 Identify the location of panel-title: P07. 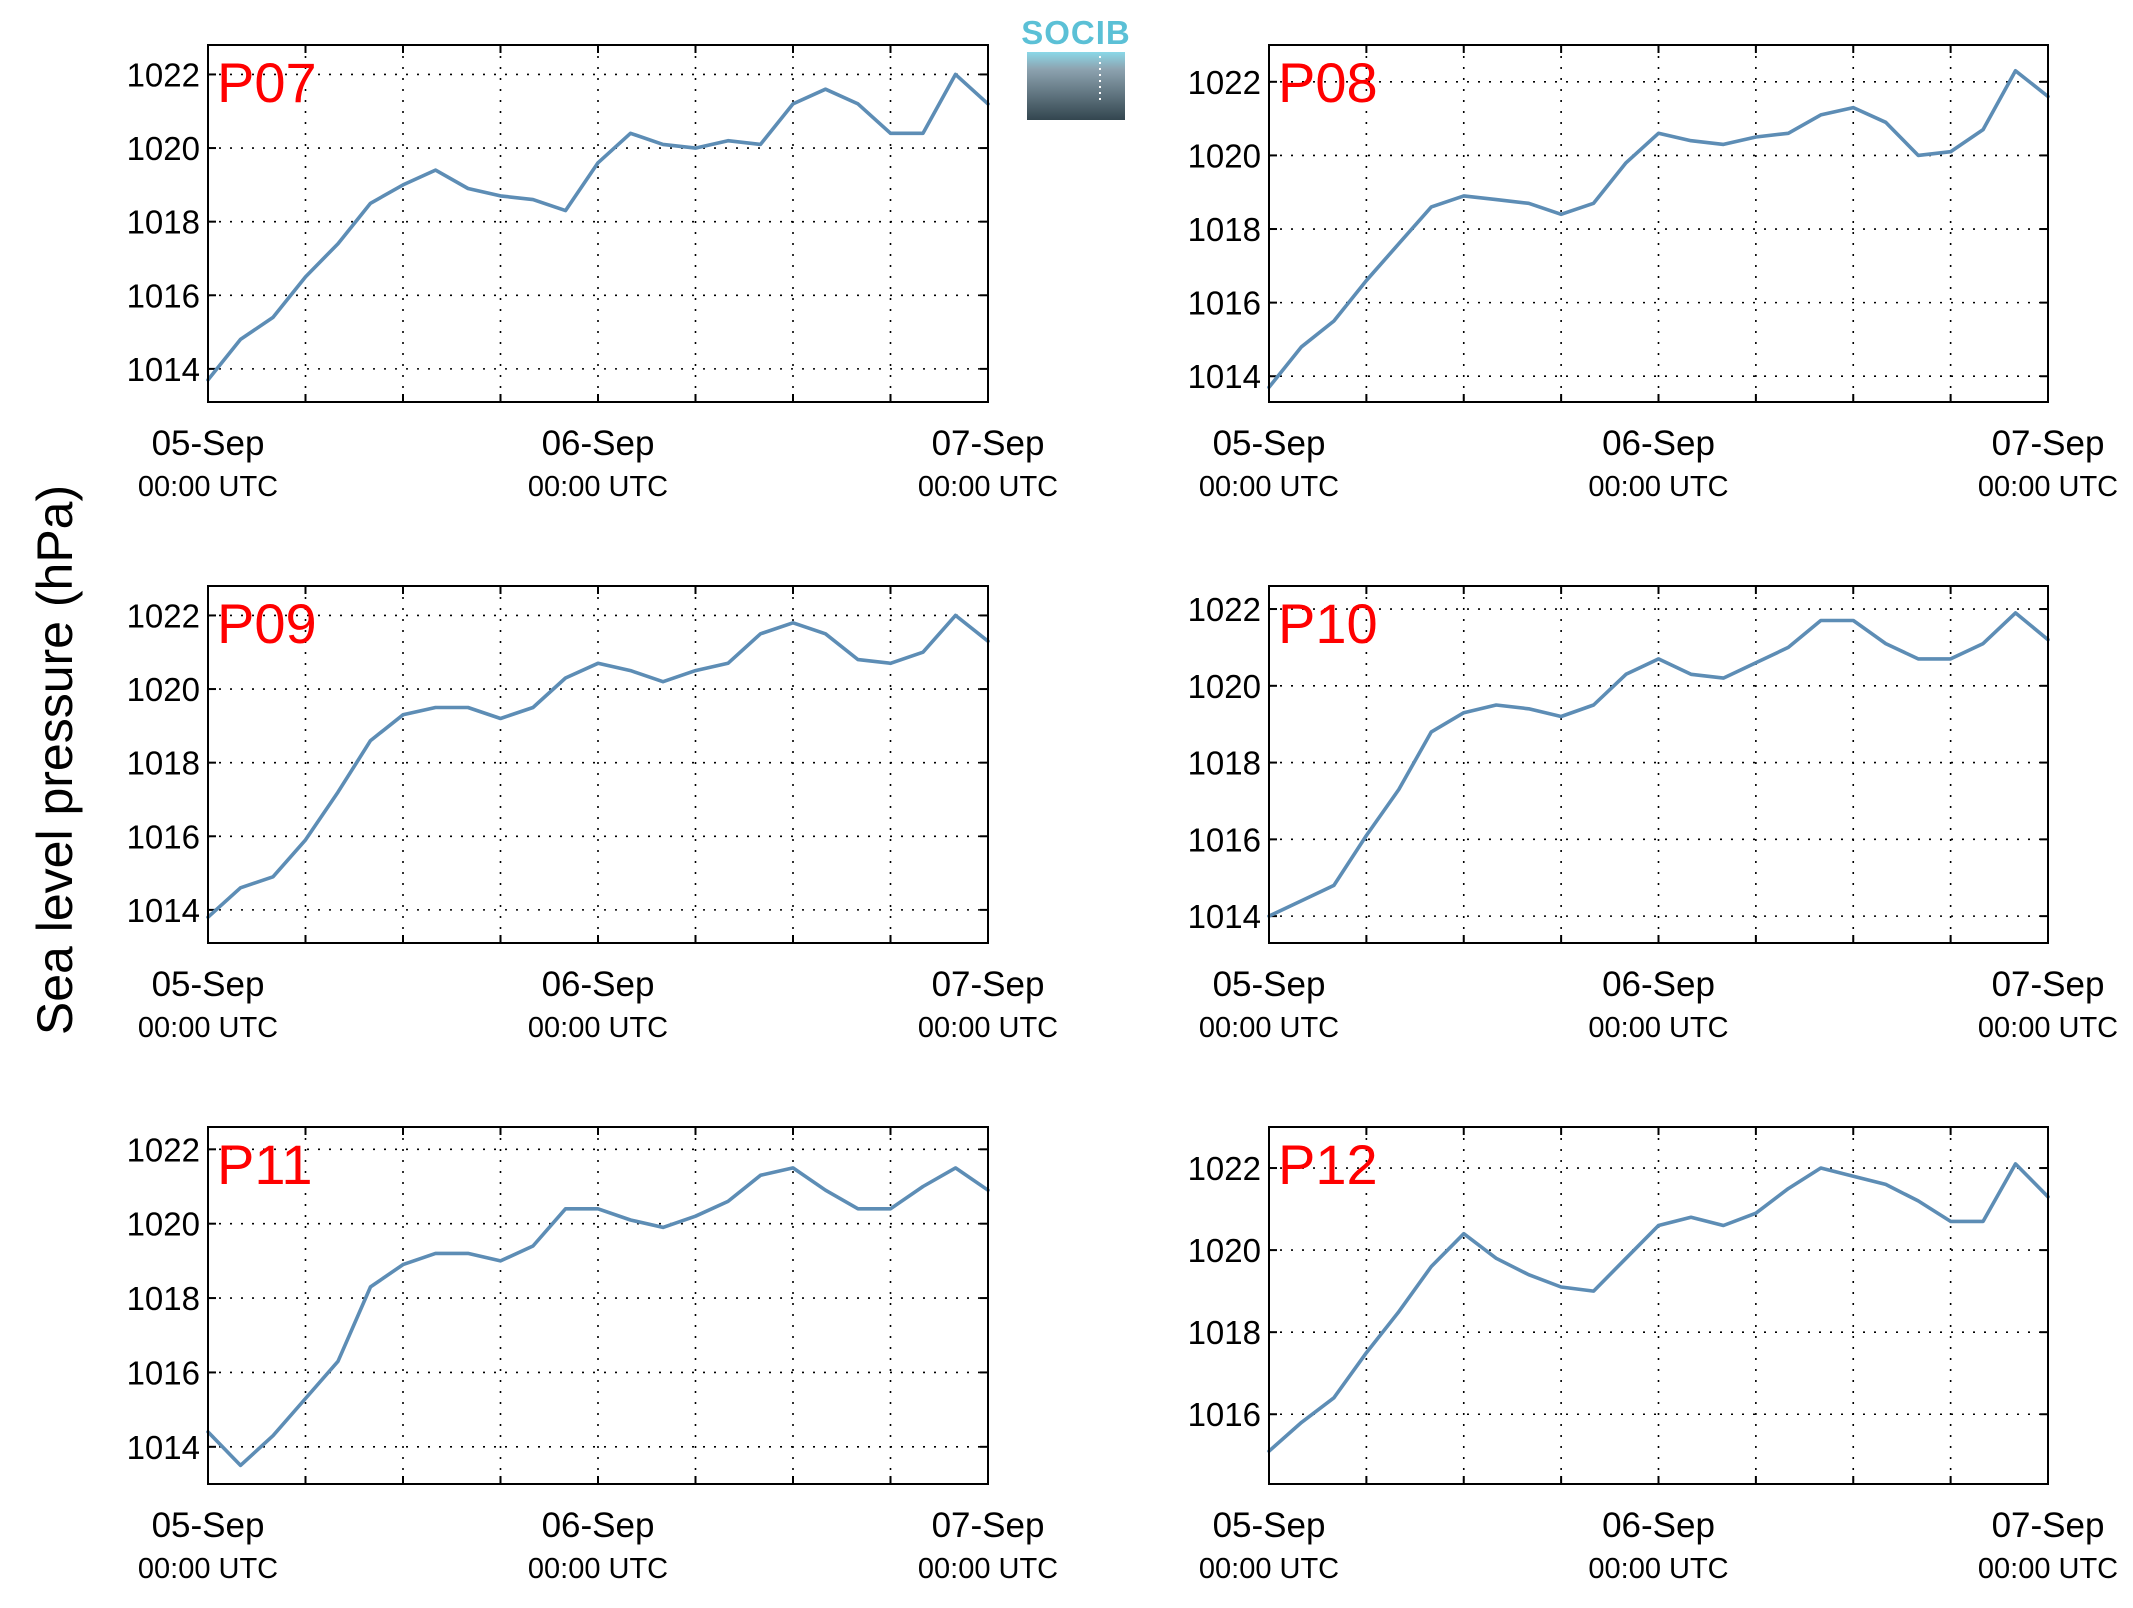
(267, 82).